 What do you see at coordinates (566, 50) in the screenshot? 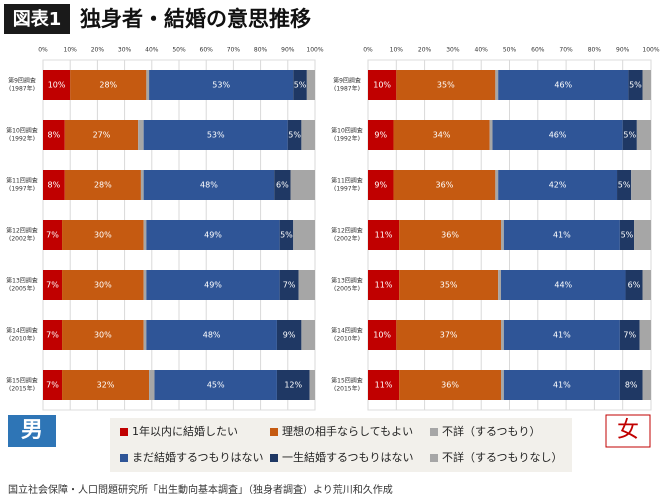
I see `x-tick-label: 70%` at bounding box center [566, 50].